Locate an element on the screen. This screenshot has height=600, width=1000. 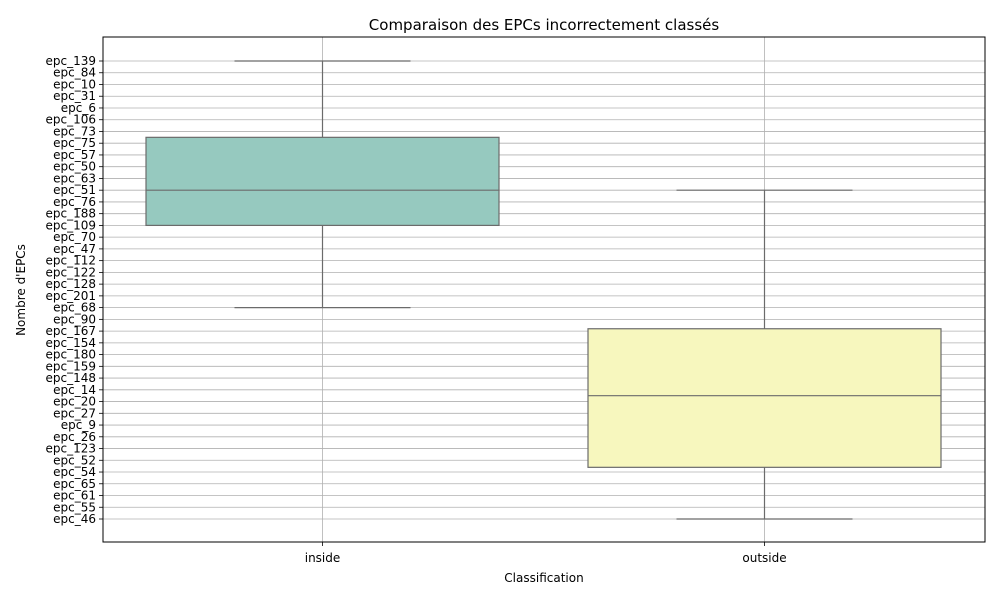
x-axis-title: Classification is located at coordinates (543, 578).